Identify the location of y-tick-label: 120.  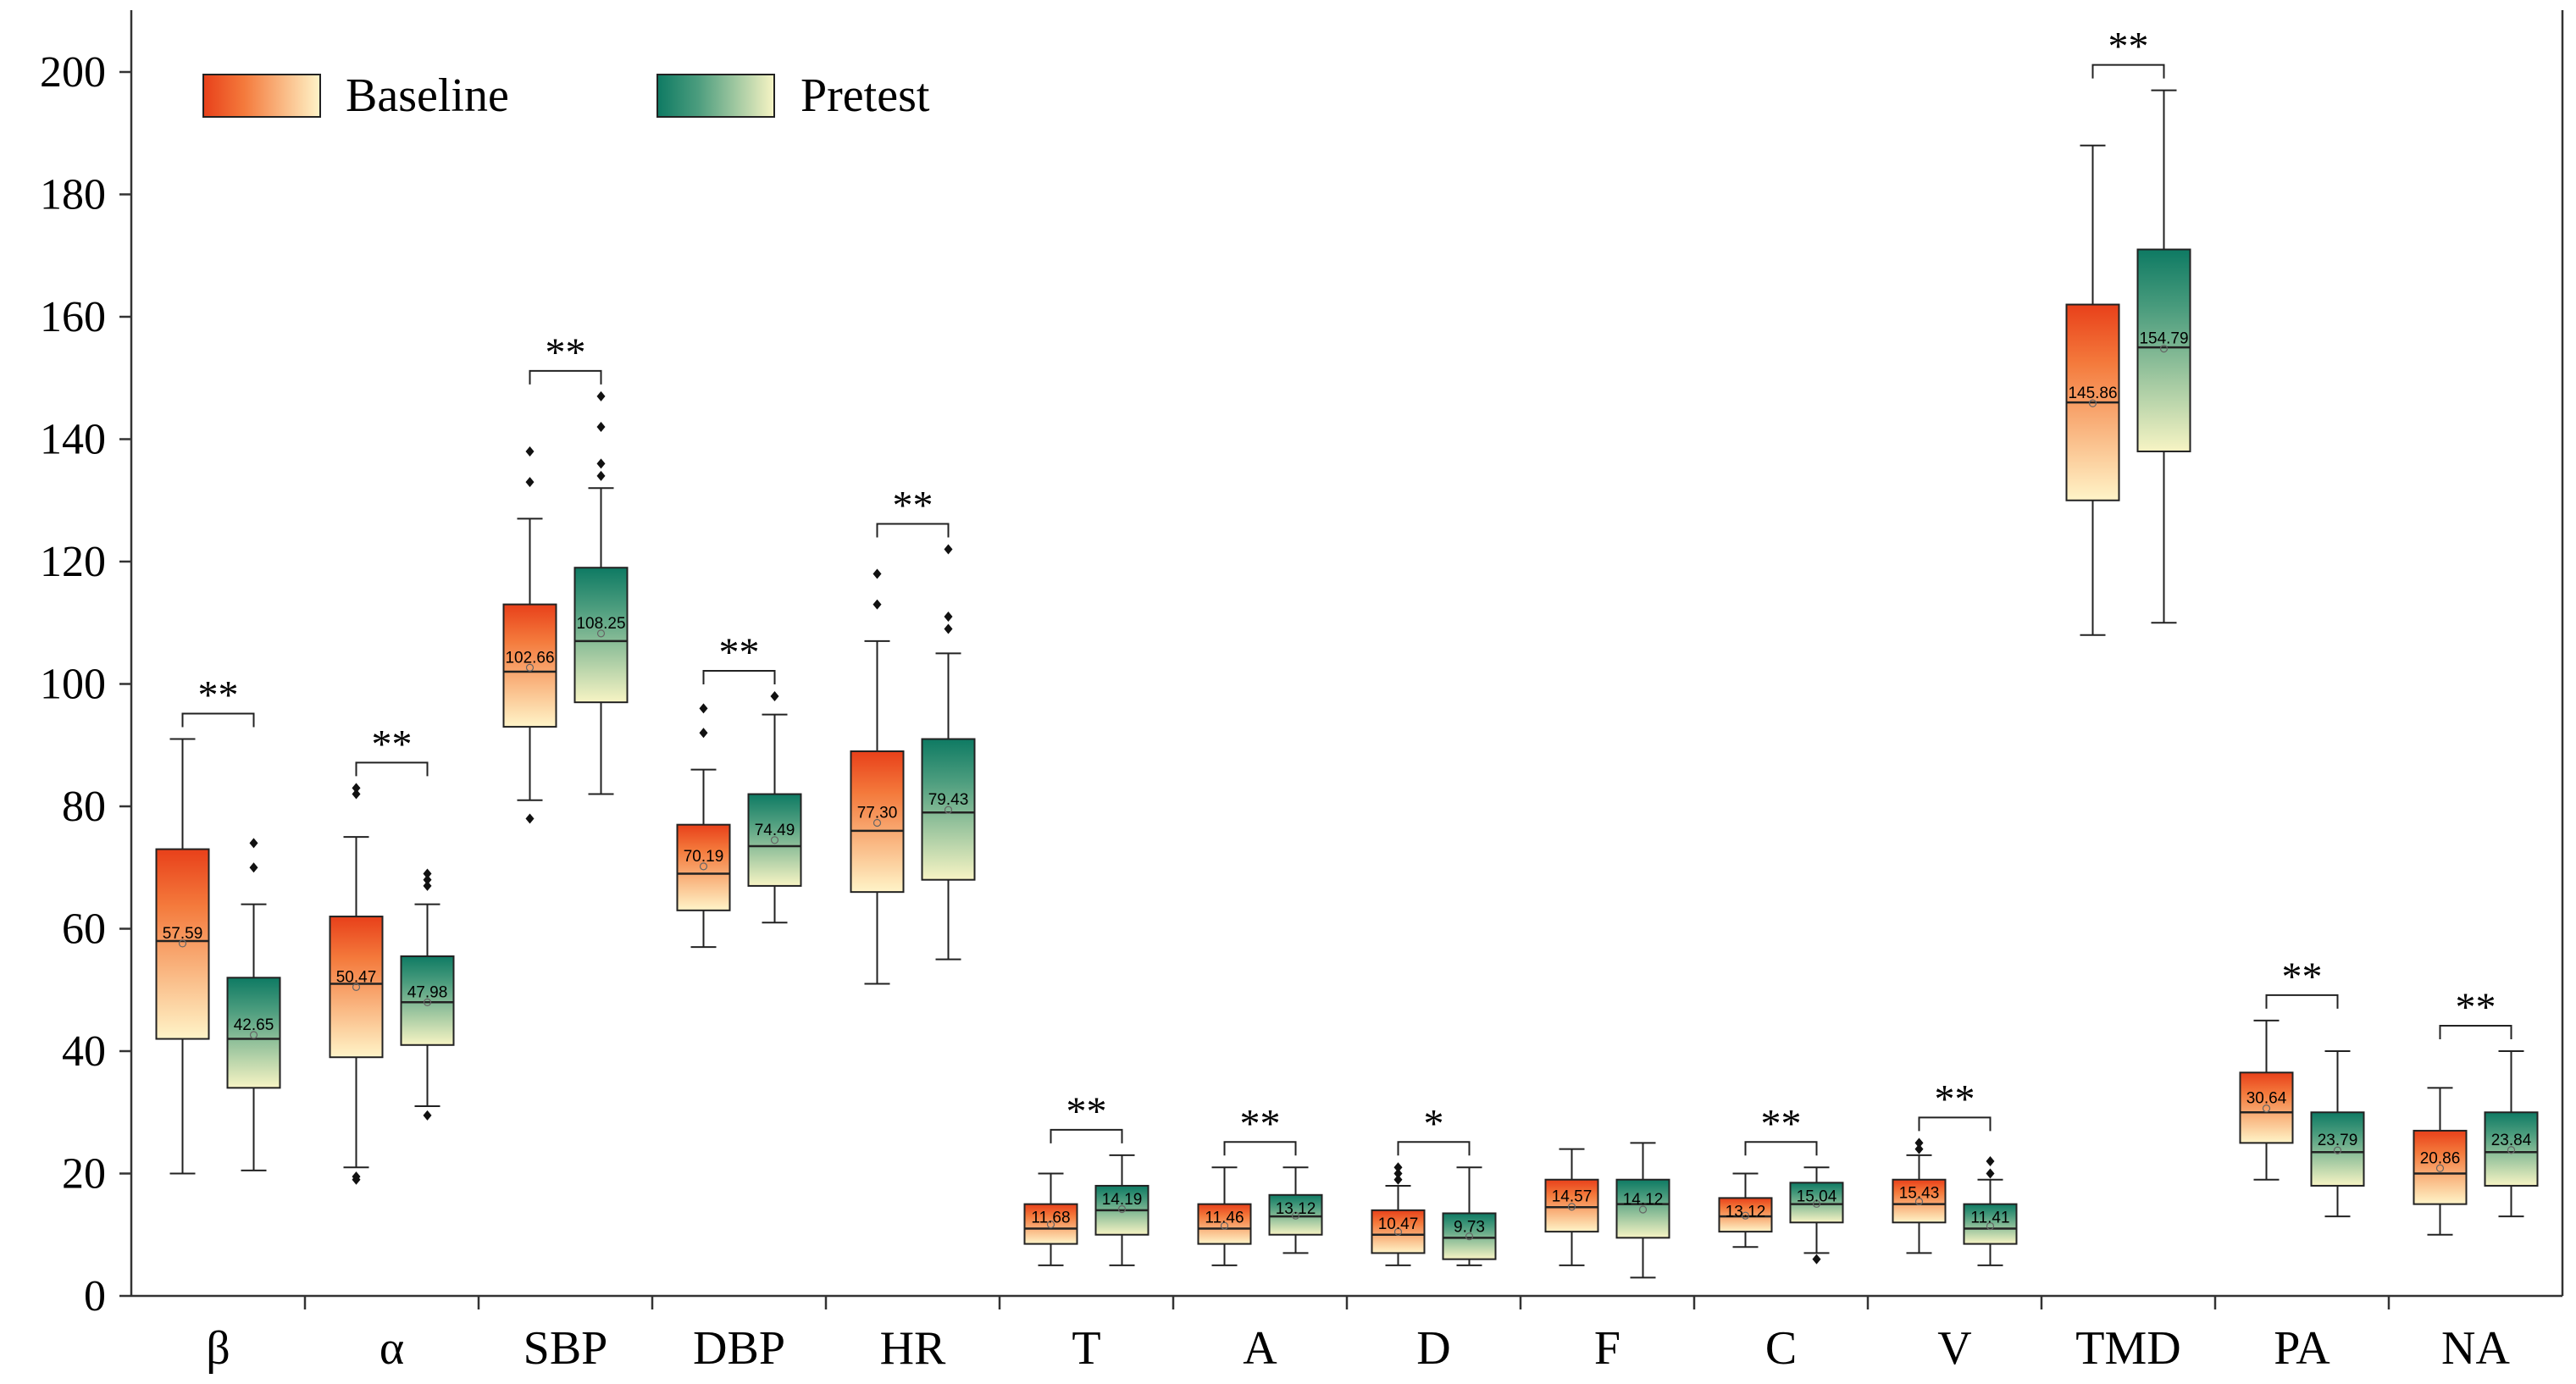
(73, 562).